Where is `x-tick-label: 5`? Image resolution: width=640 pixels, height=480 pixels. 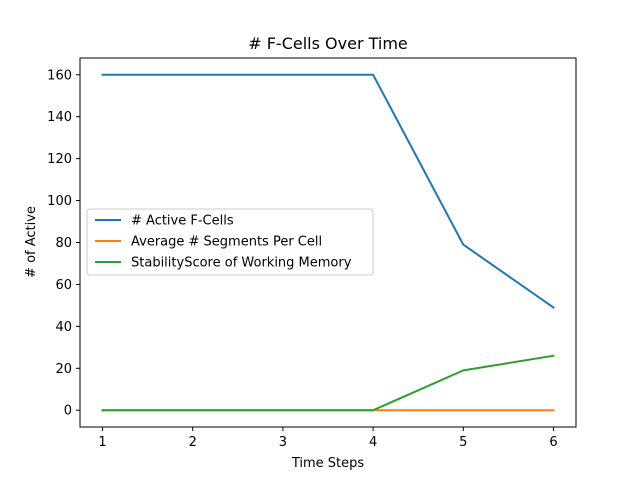 x-tick-label: 5 is located at coordinates (463, 442).